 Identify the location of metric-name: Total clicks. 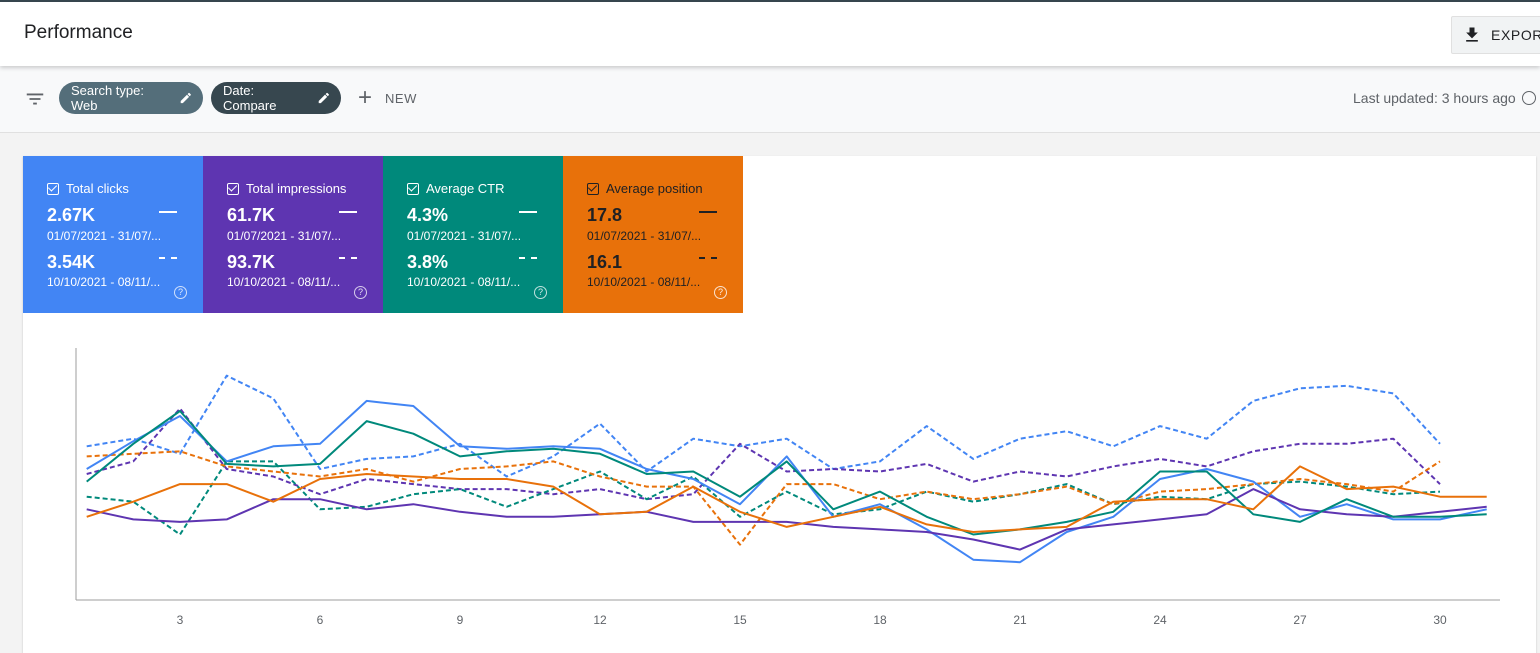
(88, 188).